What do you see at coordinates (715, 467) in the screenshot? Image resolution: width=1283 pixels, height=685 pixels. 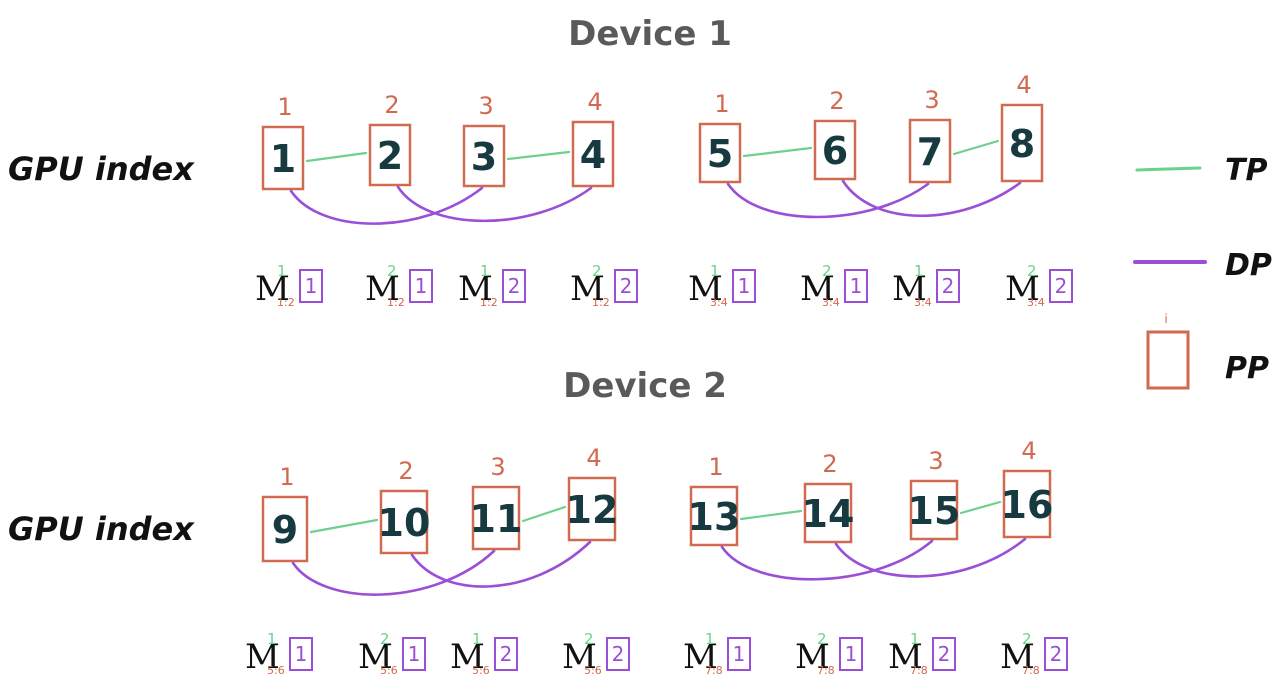 I see `device-2-pp-index-13: 1` at bounding box center [715, 467].